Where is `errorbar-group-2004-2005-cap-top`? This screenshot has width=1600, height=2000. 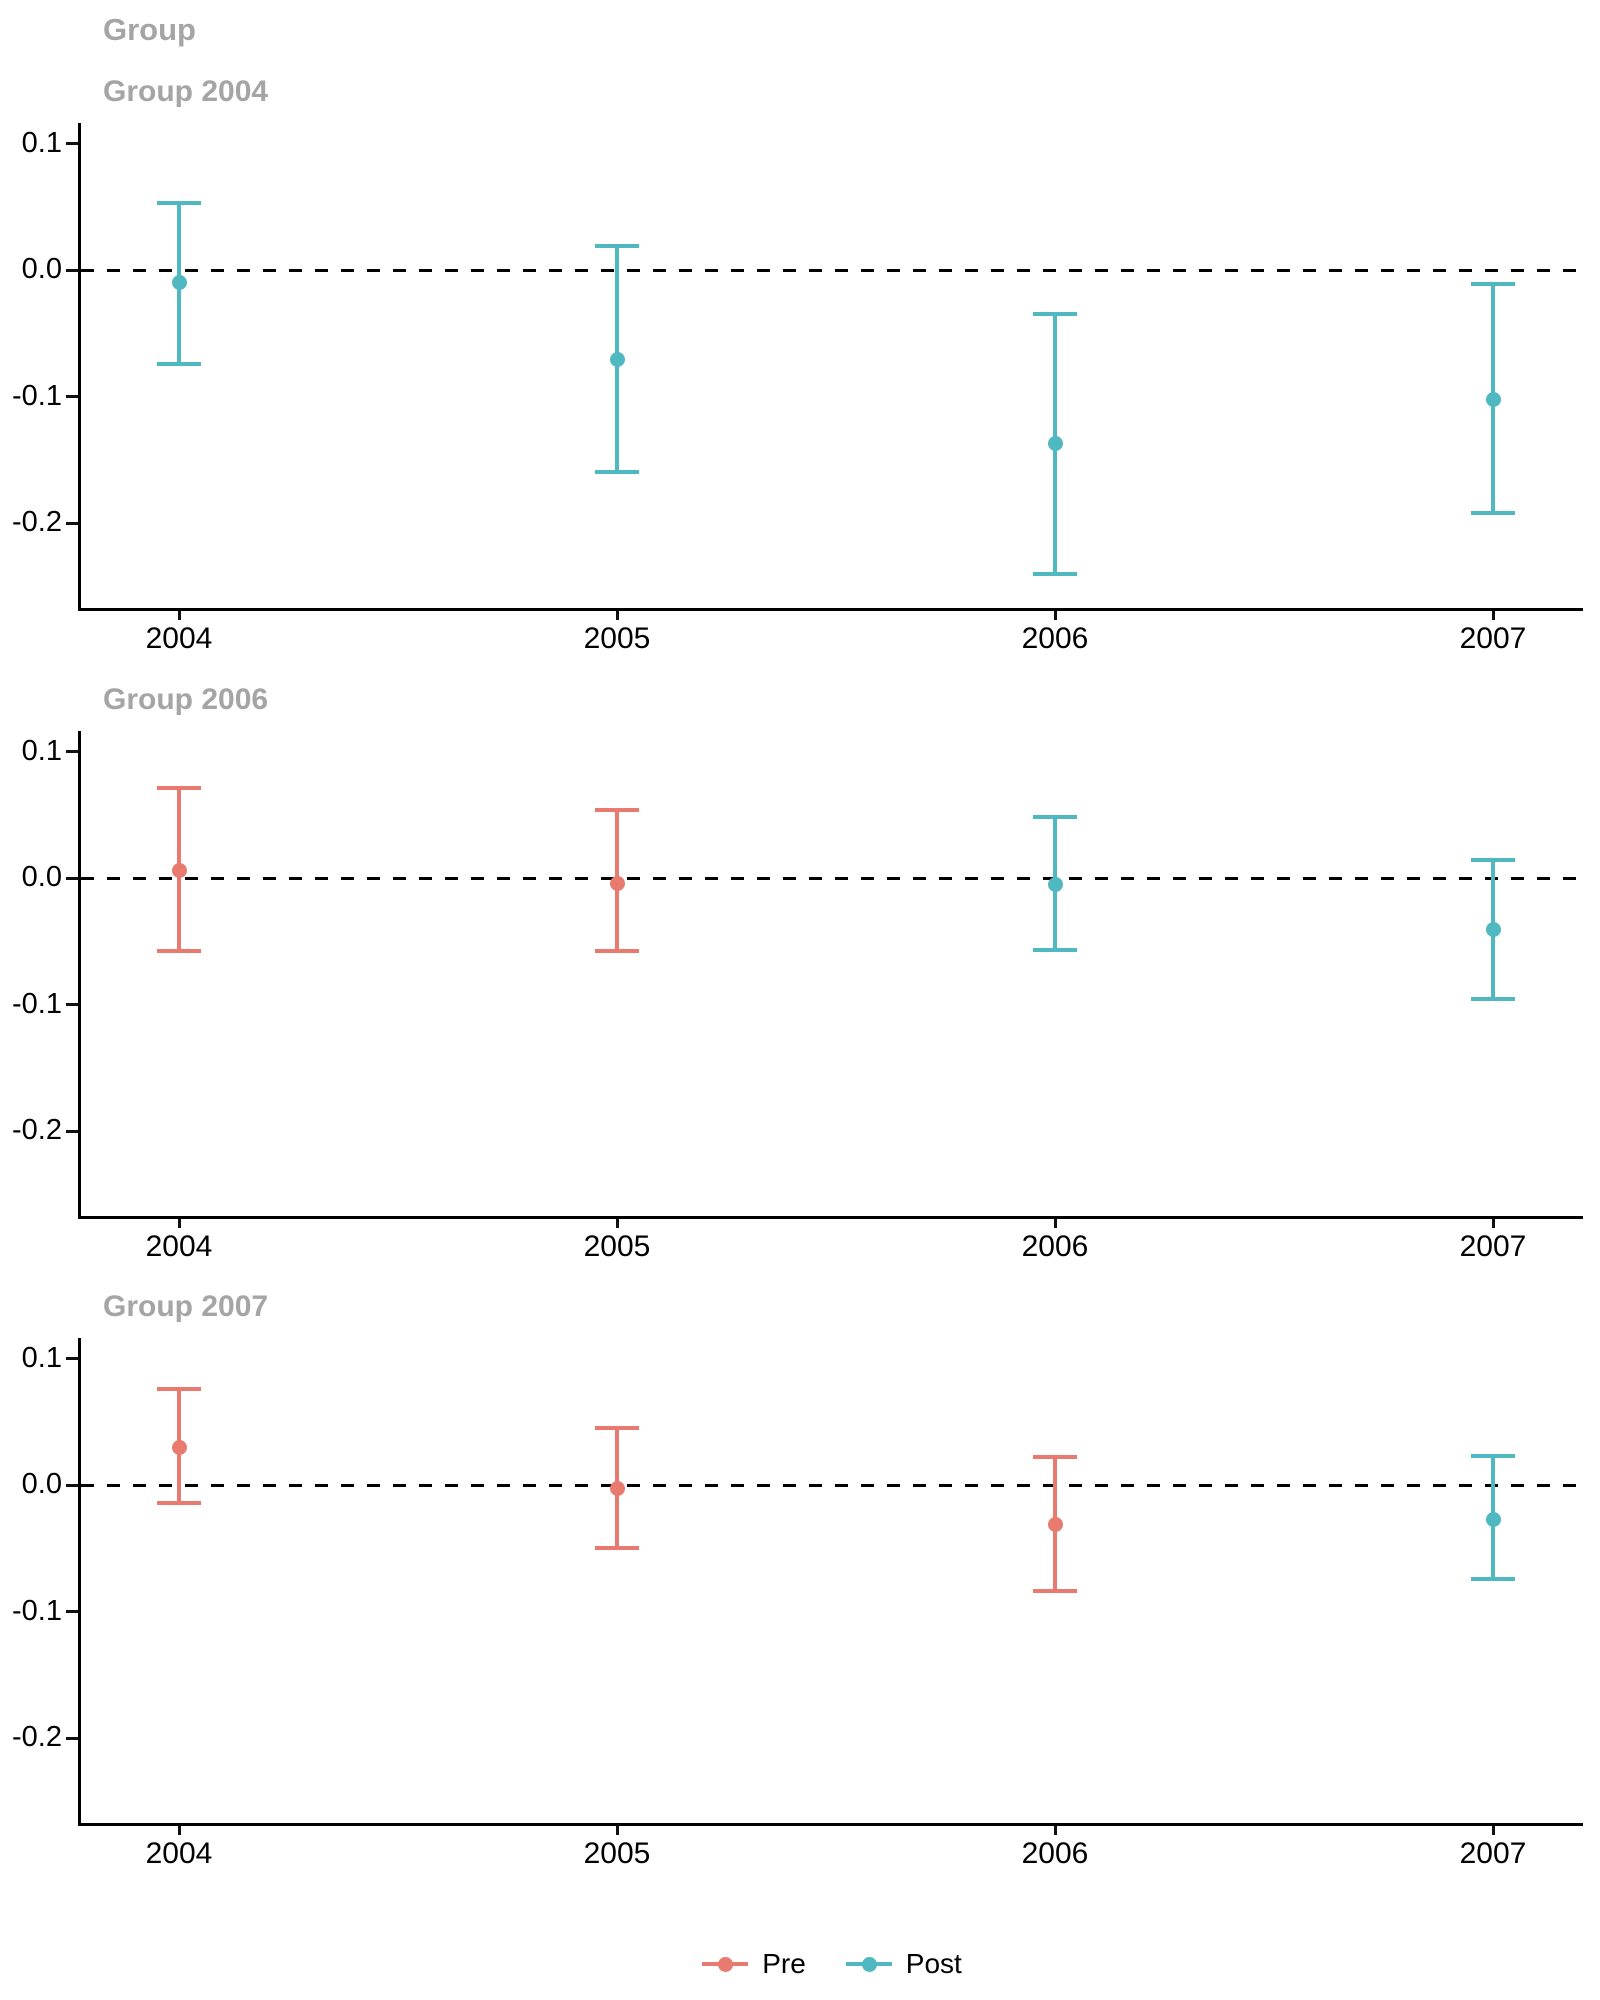
errorbar-group-2004-2005-cap-top is located at coordinates (617, 245).